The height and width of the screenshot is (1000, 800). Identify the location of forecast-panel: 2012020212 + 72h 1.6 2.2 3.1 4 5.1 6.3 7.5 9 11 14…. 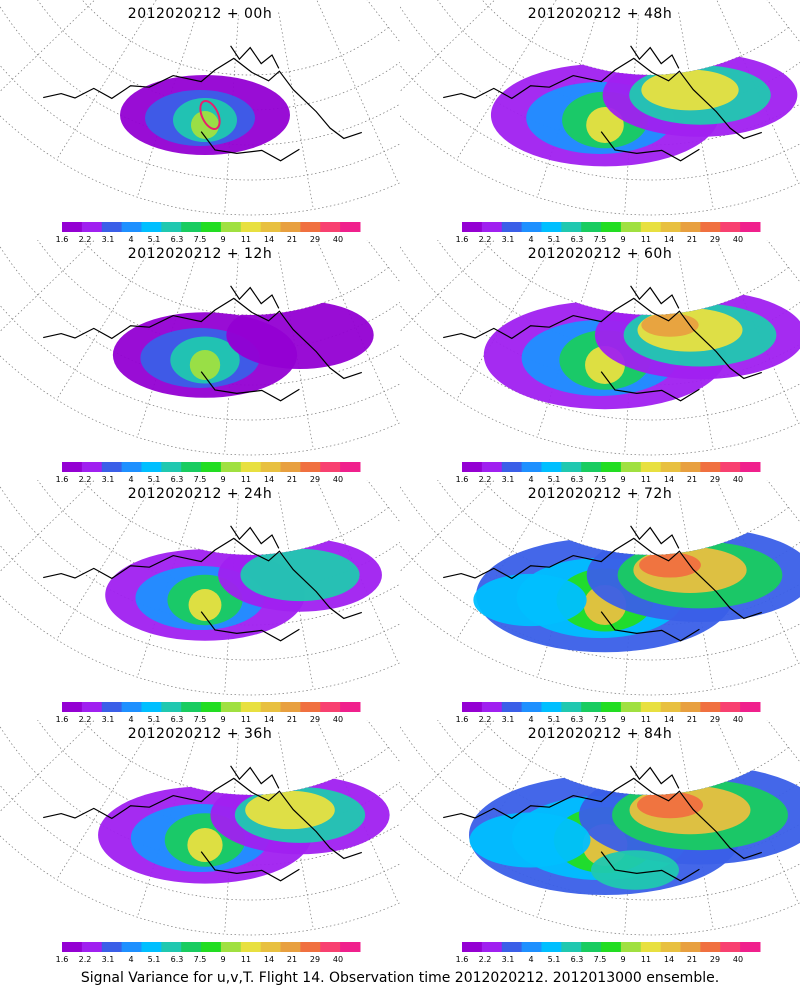
(600, 605).